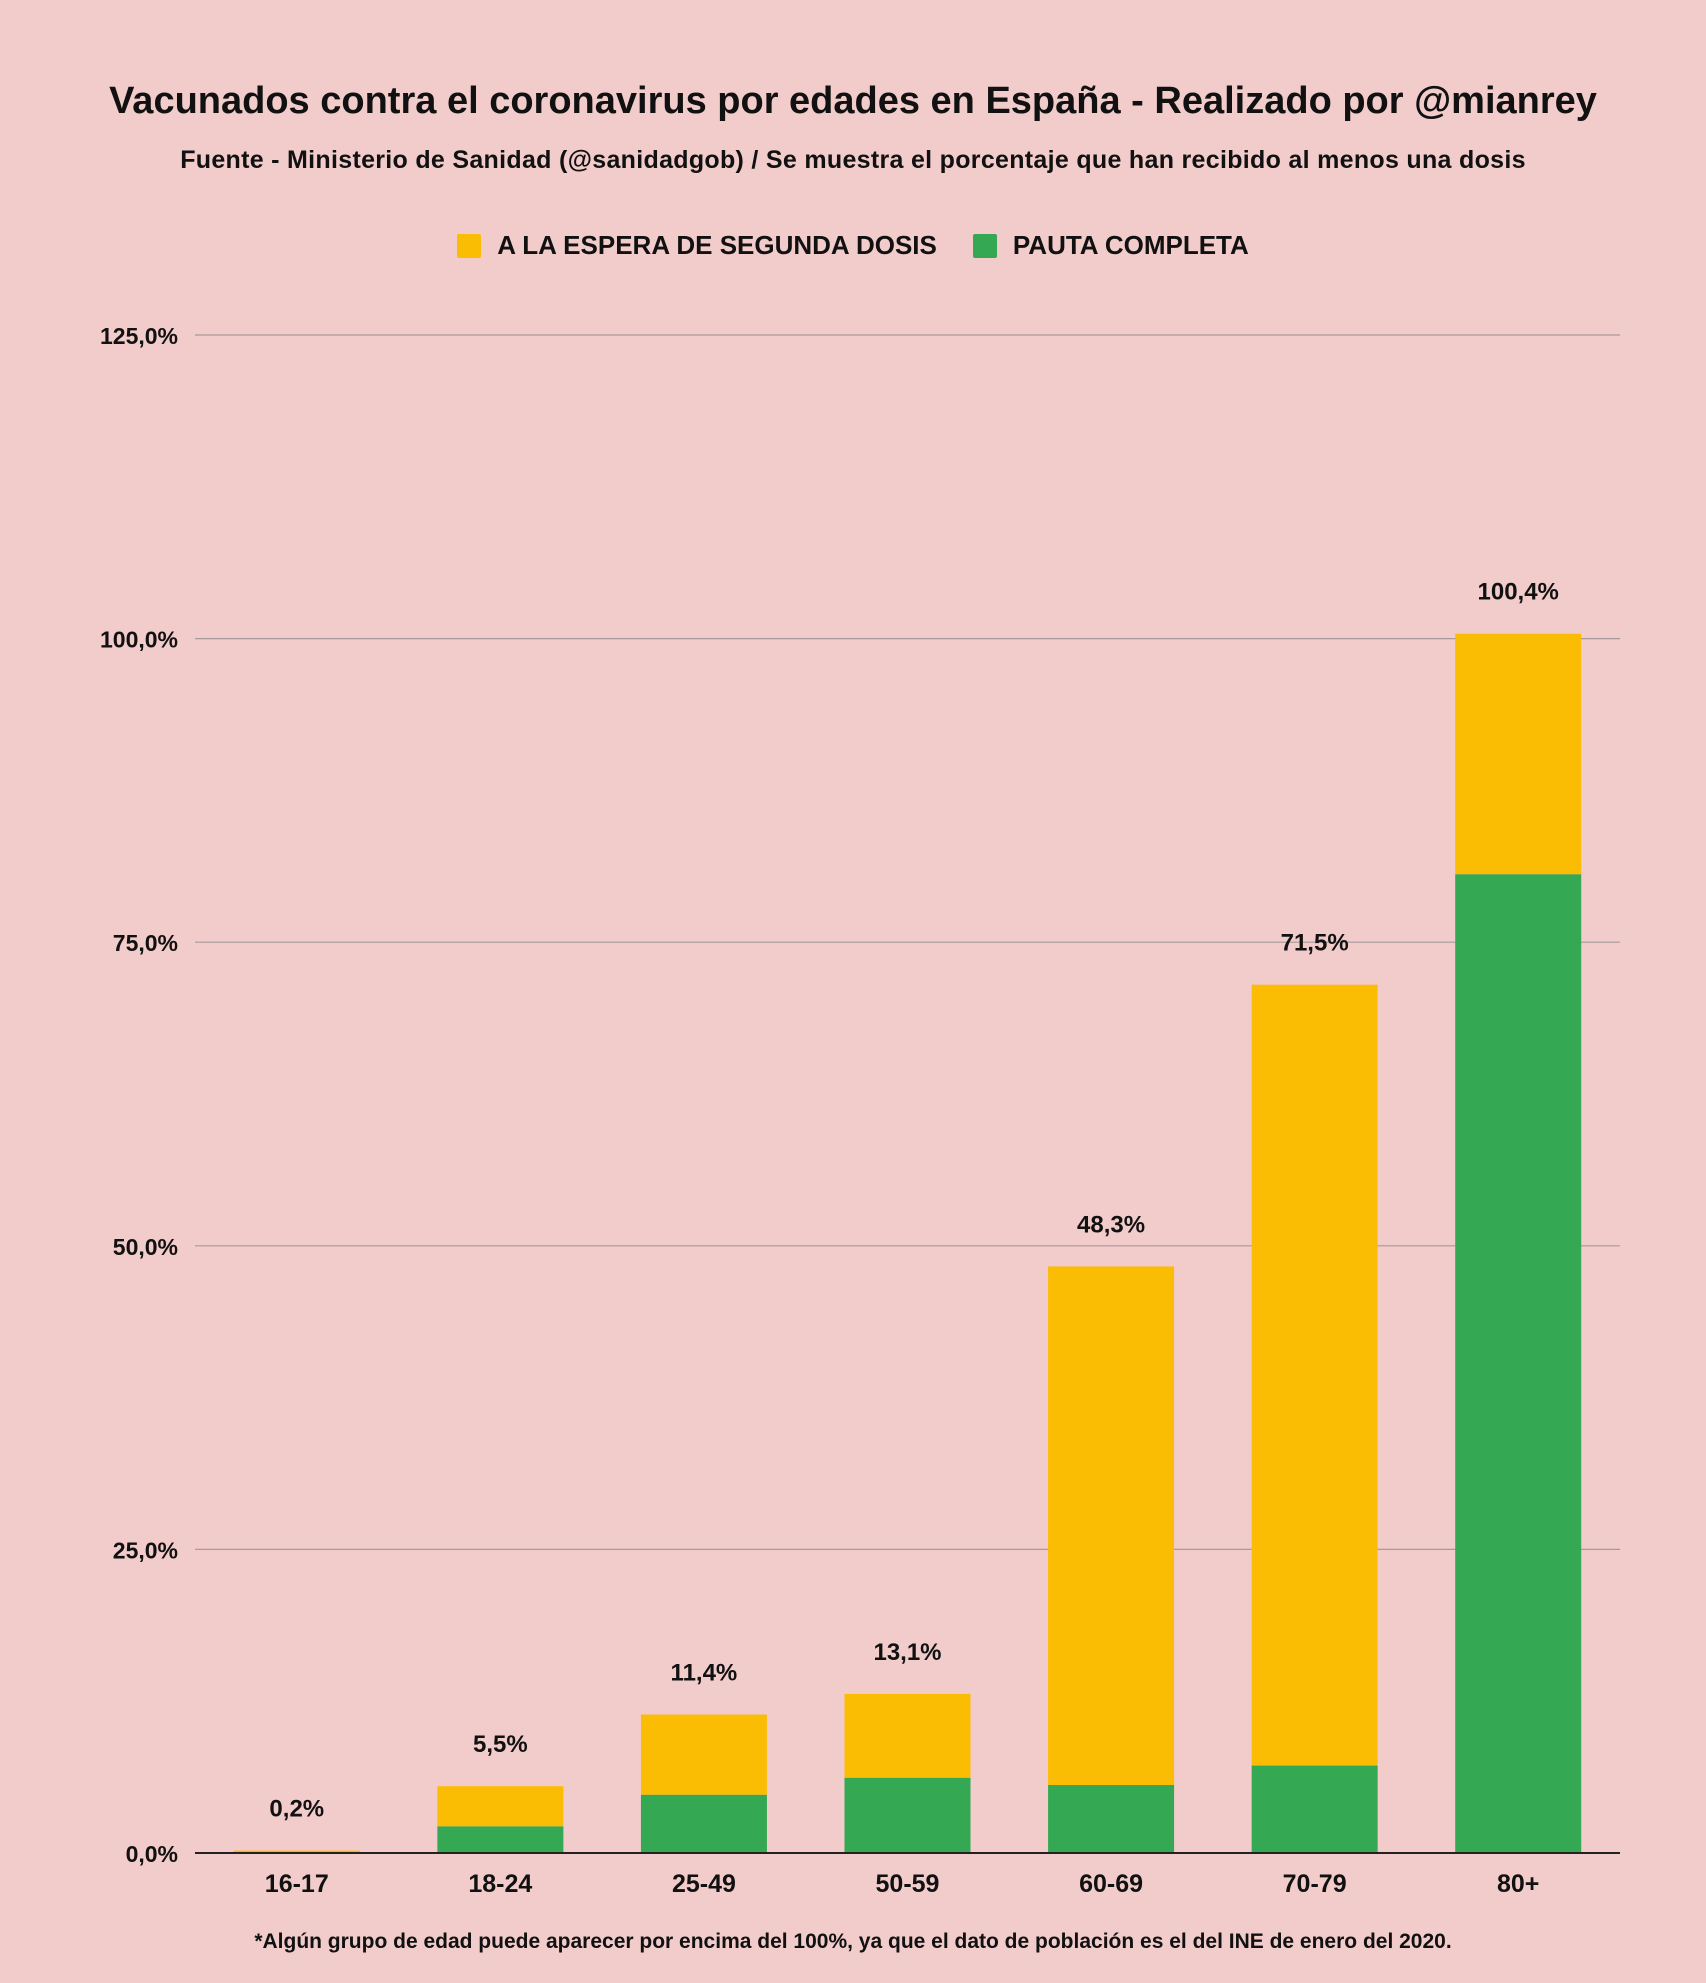 Image resolution: width=1706 pixels, height=1983 pixels. I want to click on legend-label-espera: A LA ESPERA DE SEGUNDA DOSIS, so click(717, 245).